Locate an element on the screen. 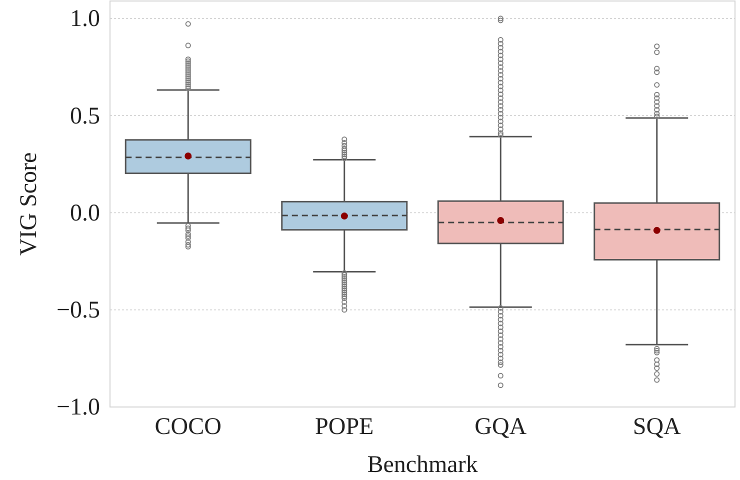  x-tick-label: GQA is located at coordinates (501, 427).